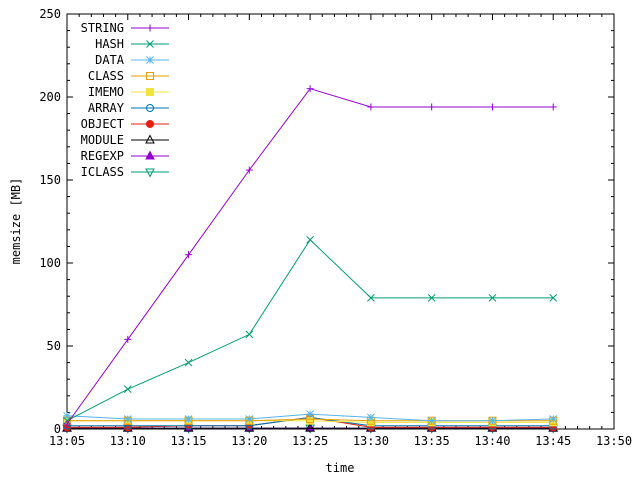  Describe the element at coordinates (150, 28) in the screenshot. I see `legend-marker-string` at that location.